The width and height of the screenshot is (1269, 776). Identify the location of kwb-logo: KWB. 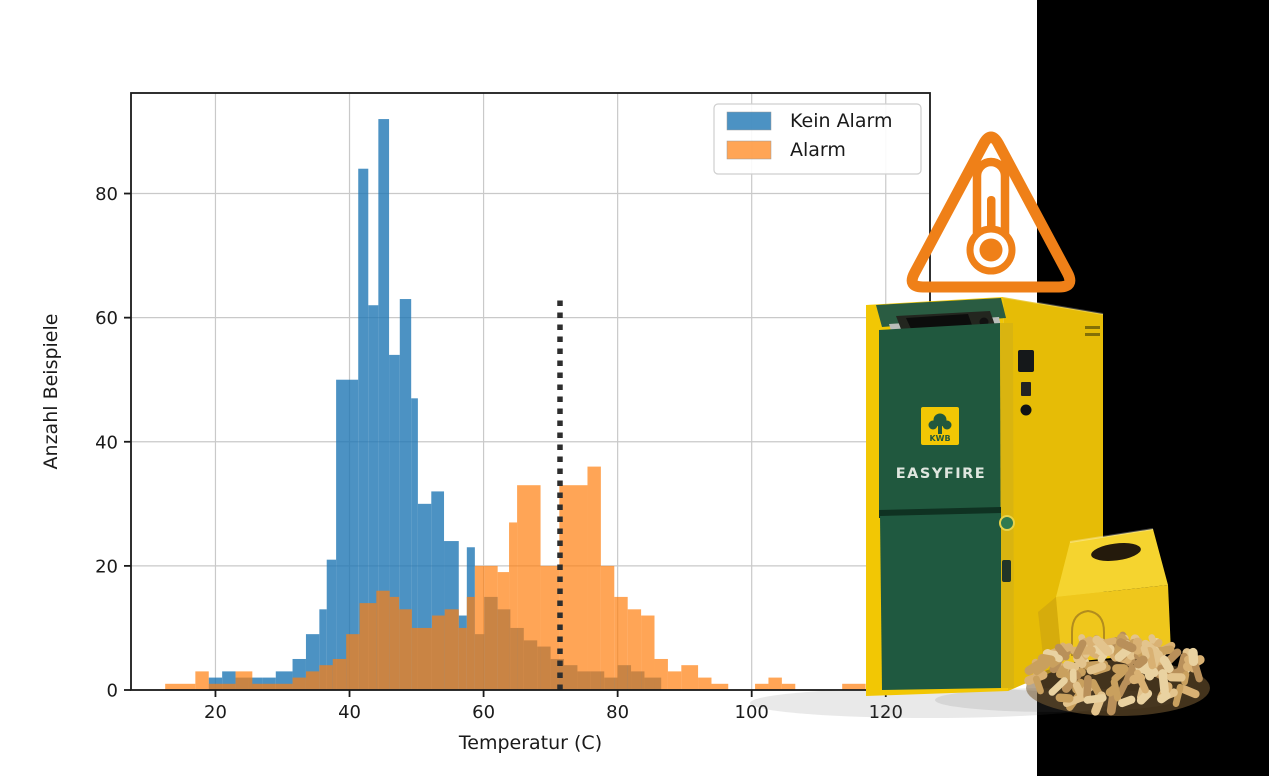
(940, 426).